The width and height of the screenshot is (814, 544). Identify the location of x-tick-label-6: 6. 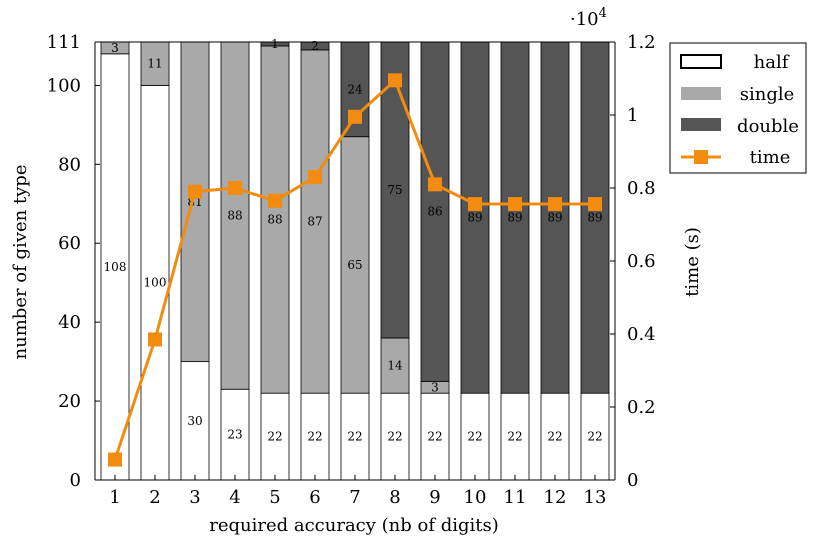
(314, 497).